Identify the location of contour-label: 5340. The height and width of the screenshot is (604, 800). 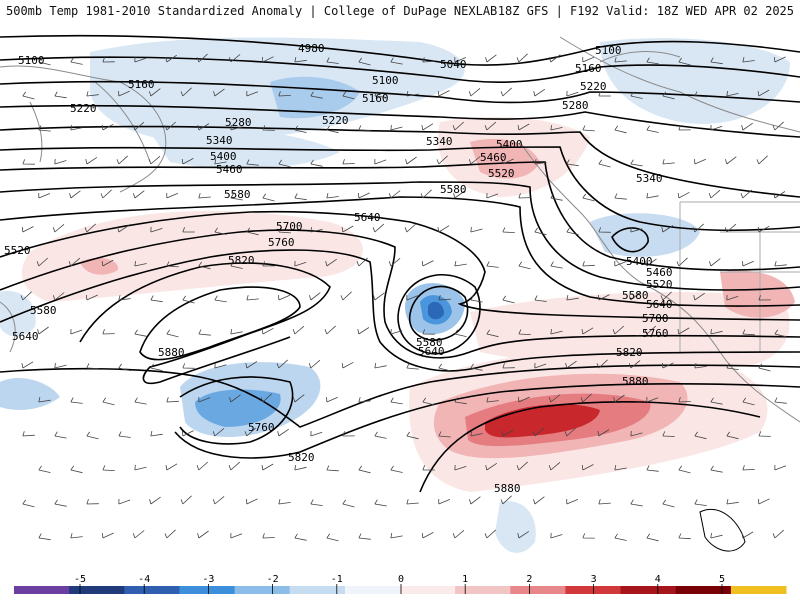
(219, 140).